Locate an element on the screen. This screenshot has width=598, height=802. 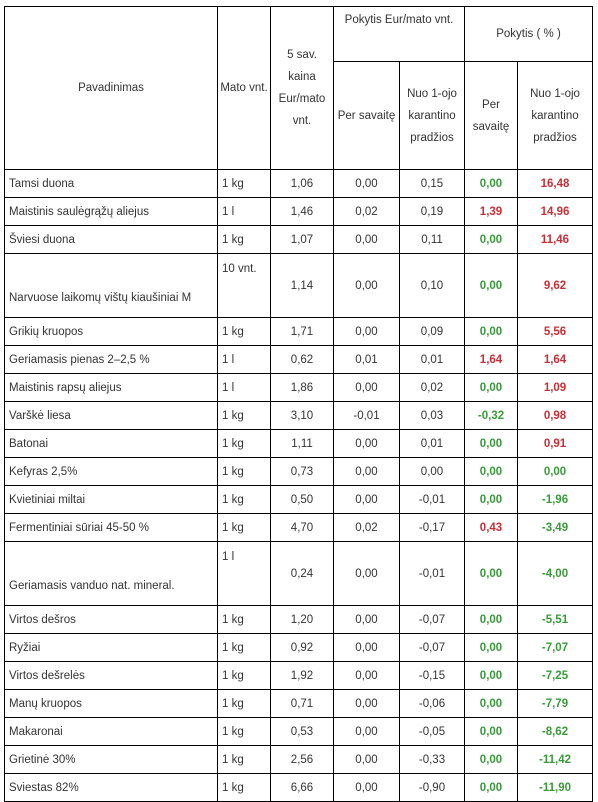
price-cell: 0,62 is located at coordinates (302, 359).